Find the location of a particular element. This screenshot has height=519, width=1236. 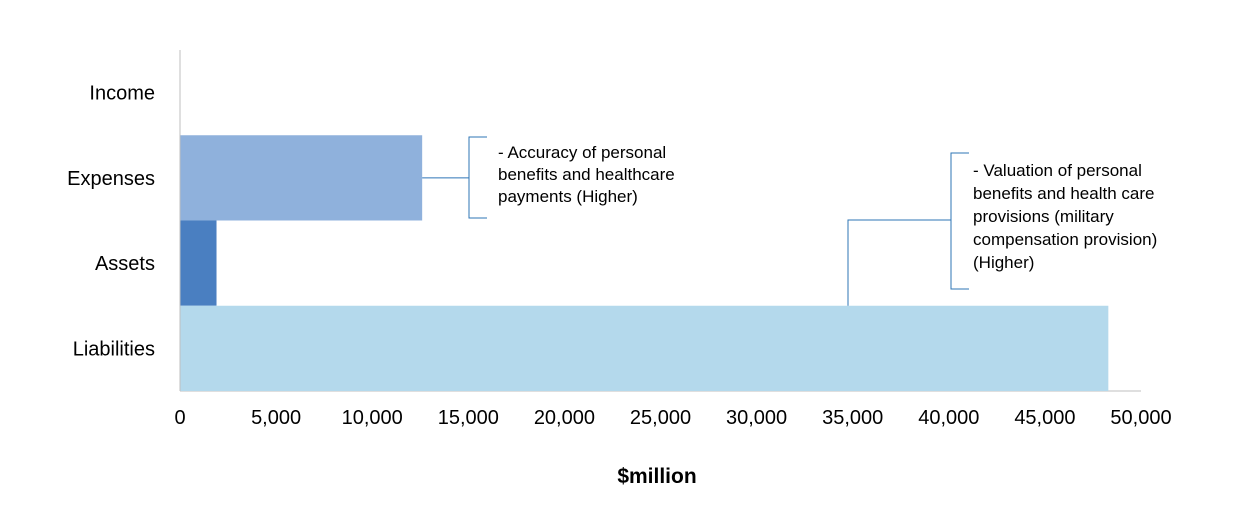

annotation-connector is located at coordinates (899, 262).